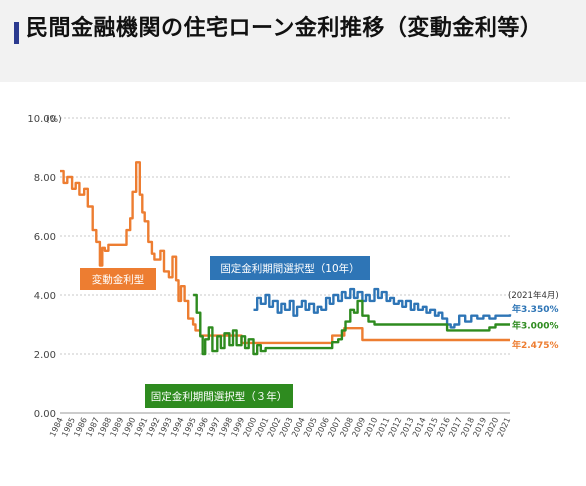  What do you see at coordinates (45, 178) in the screenshot?
I see `y-tick-label: 8.00` at bounding box center [45, 178].